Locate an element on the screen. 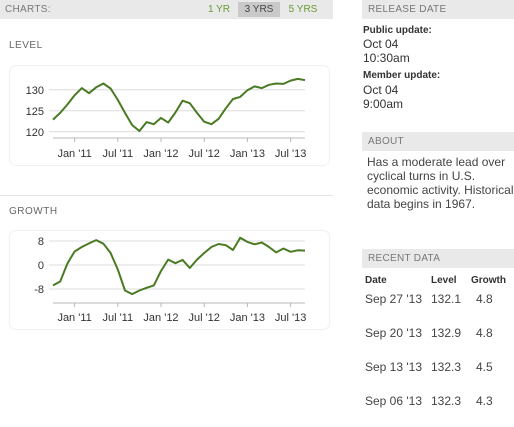  y-tick-label: -8 is located at coordinates (39, 290).